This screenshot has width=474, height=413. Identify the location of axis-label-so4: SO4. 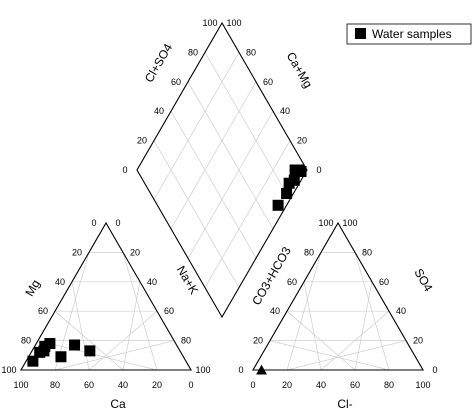
(423, 280).